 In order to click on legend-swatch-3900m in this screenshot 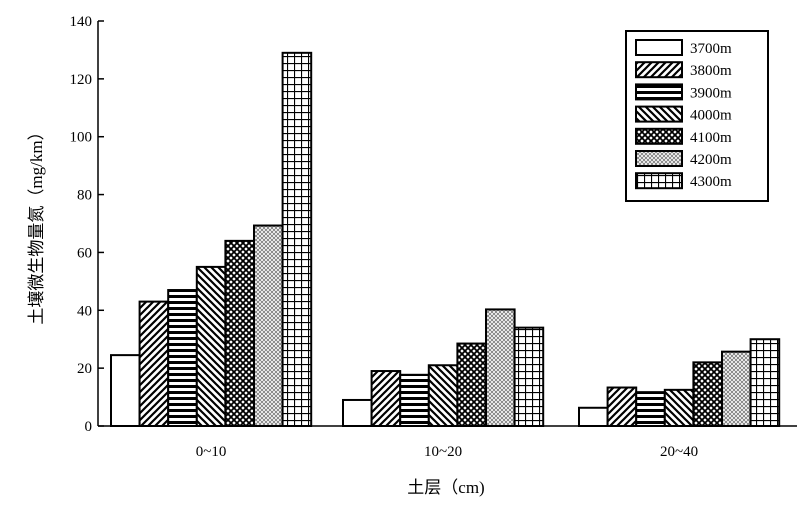, I will do `click(659, 92)`.